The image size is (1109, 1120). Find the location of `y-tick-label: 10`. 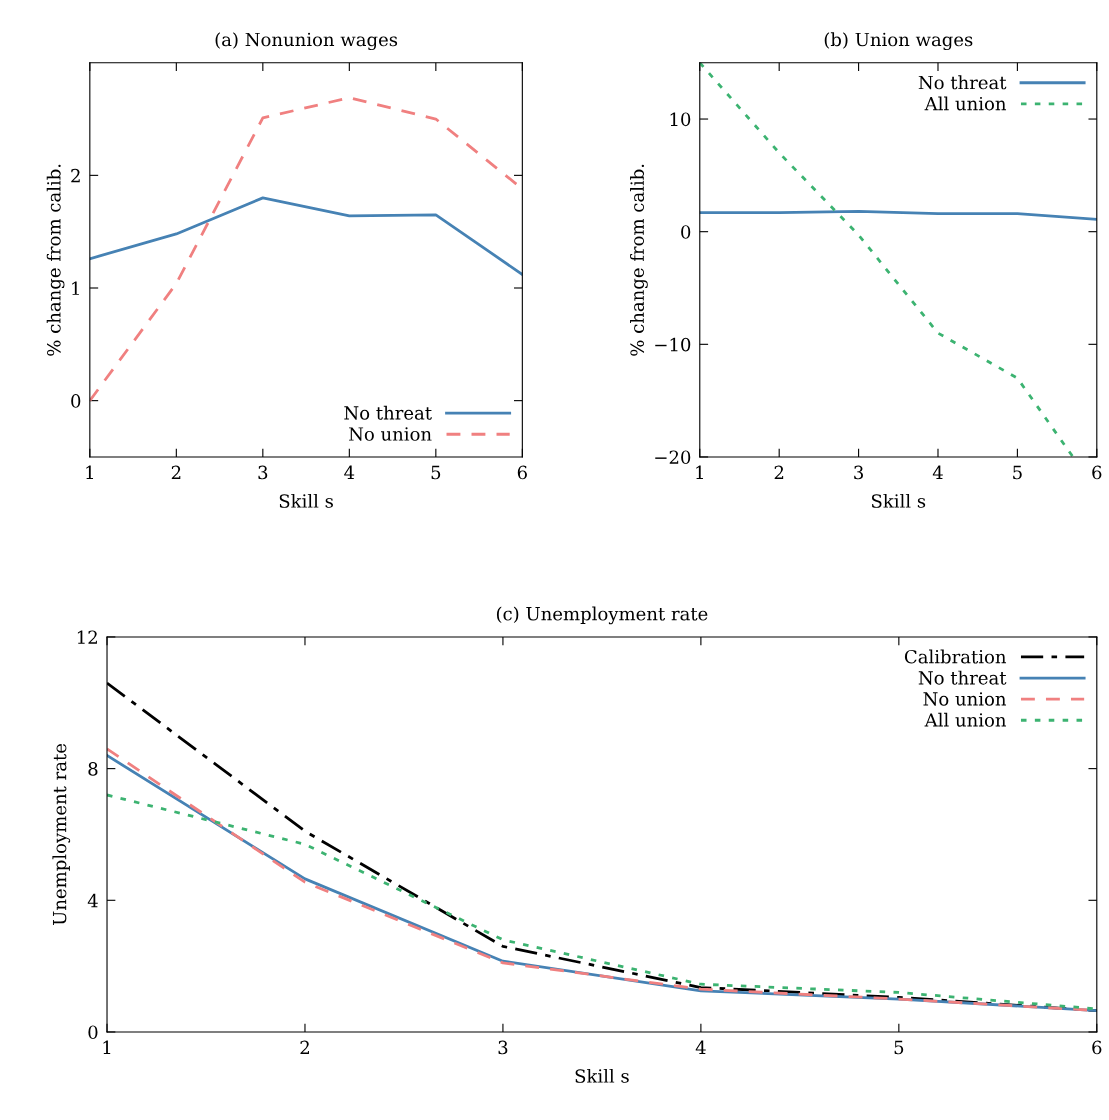

y-tick-label: 10 is located at coordinates (680, 119).